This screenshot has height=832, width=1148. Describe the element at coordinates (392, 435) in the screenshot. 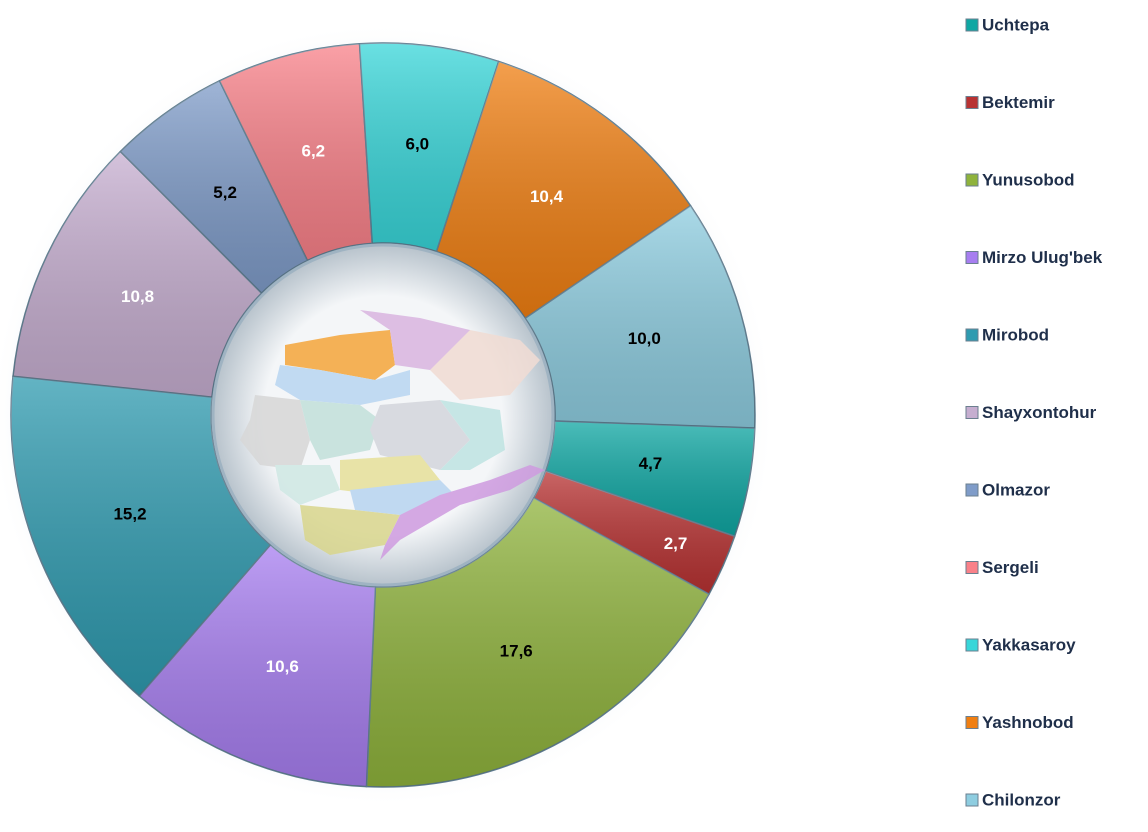

I see `map-illustration` at that location.